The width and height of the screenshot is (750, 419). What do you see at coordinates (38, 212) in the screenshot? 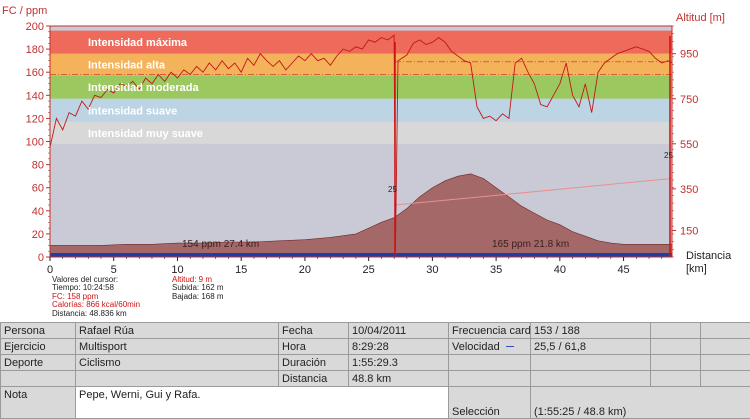
I see `left-tick-label: 40` at bounding box center [38, 212].